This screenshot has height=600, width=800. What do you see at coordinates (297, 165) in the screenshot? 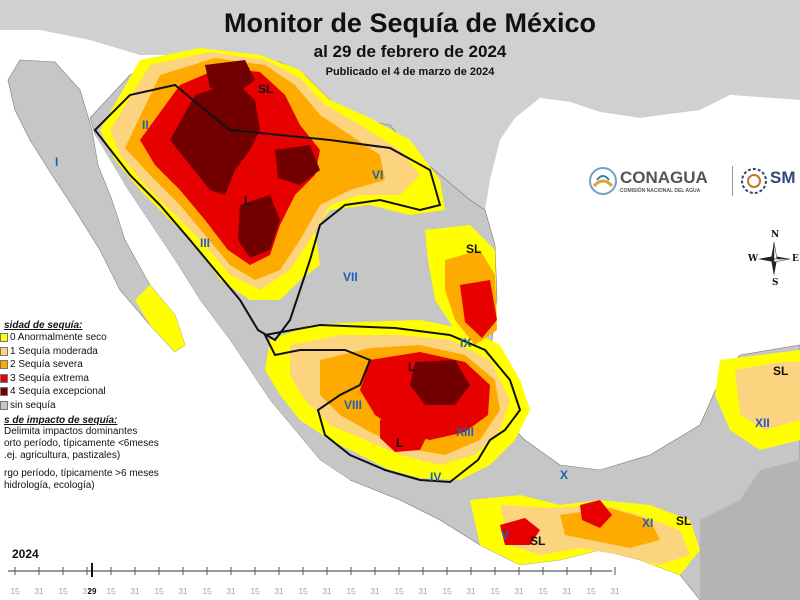
I see `d4-chihuahua-east` at bounding box center [297, 165].